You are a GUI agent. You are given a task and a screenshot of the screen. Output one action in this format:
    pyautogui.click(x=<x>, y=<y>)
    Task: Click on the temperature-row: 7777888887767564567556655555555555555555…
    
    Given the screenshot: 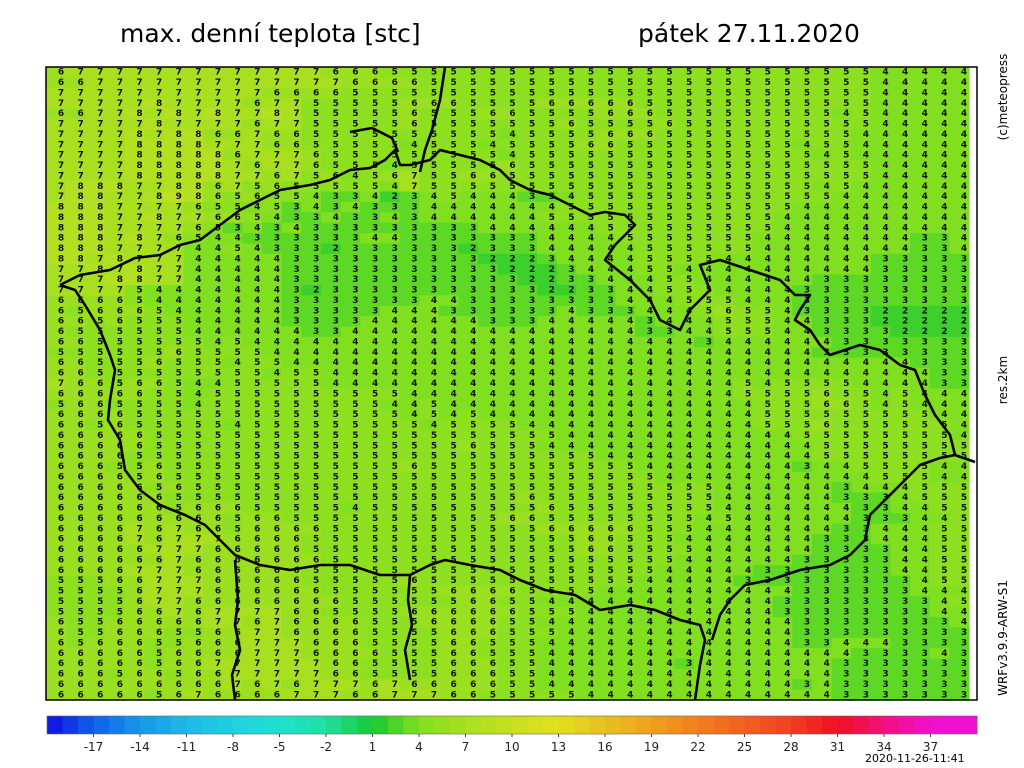 What is the action you would take?
    pyautogui.click(x=512, y=176)
    